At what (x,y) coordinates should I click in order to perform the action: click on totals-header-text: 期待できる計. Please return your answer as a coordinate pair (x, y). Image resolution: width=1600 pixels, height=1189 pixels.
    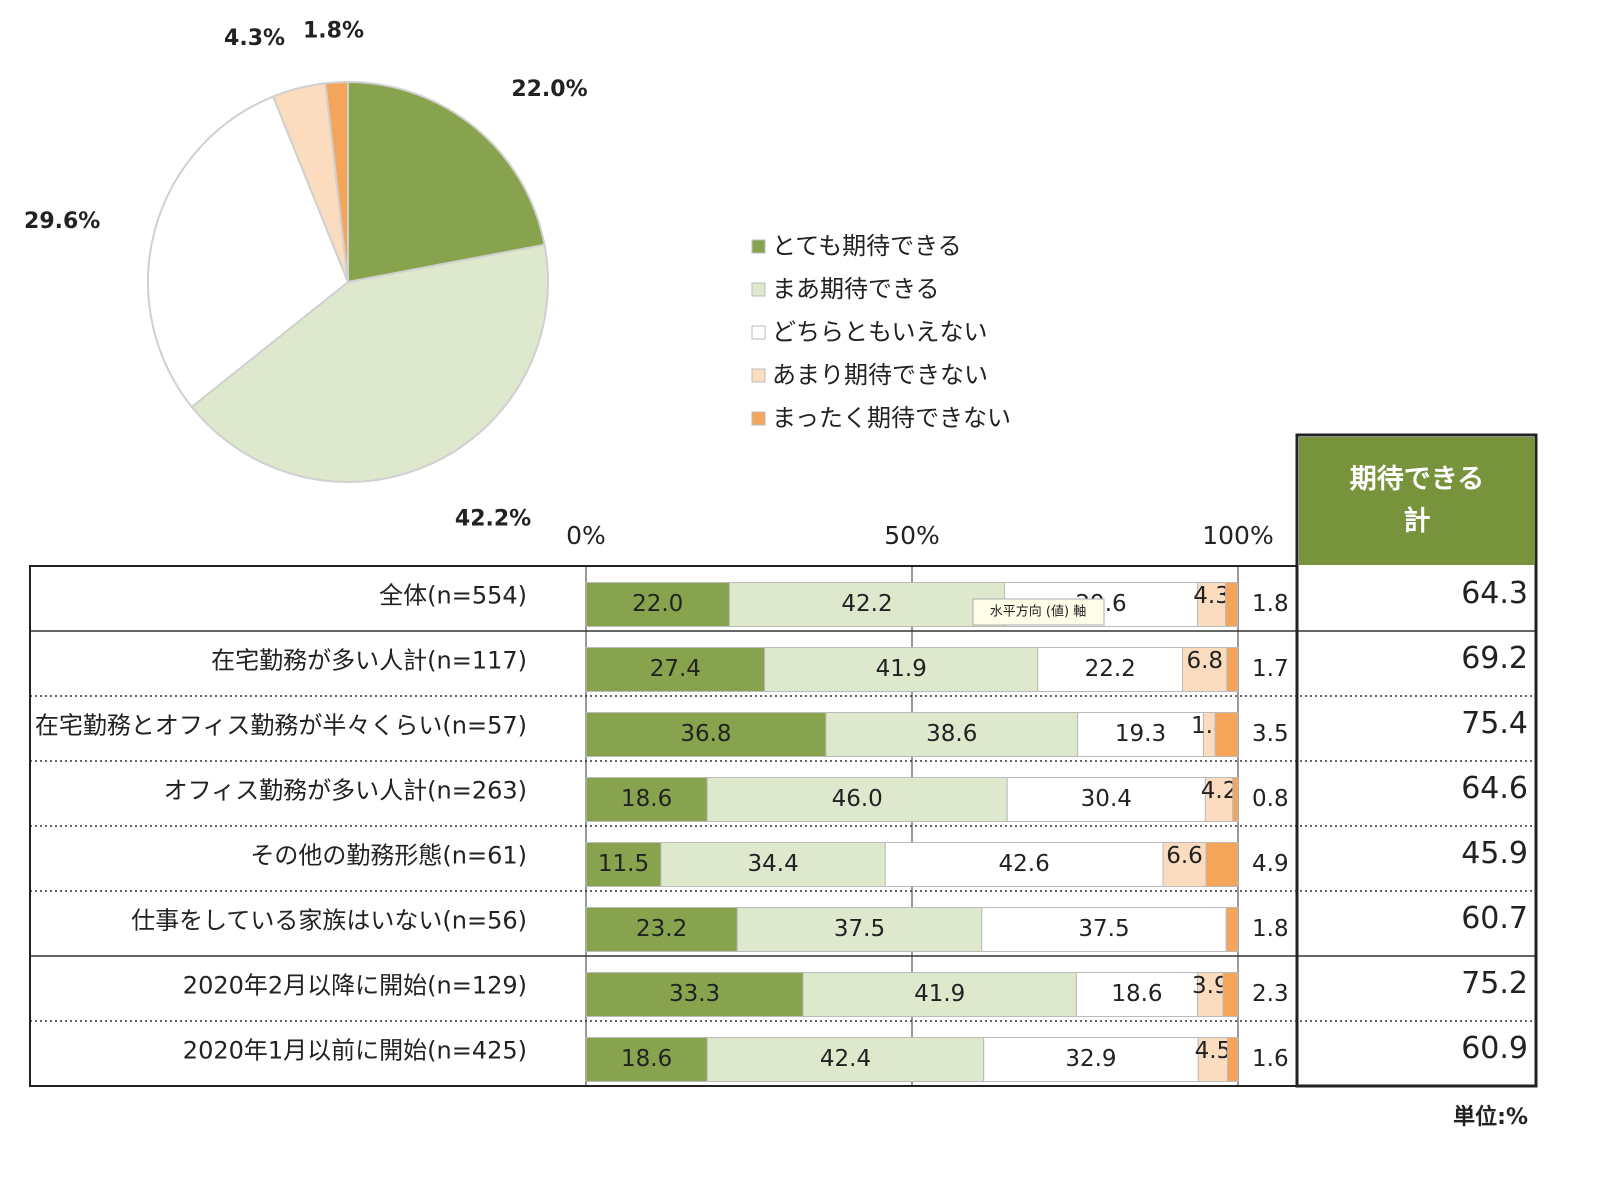
    Looking at the image, I should click on (1417, 500).